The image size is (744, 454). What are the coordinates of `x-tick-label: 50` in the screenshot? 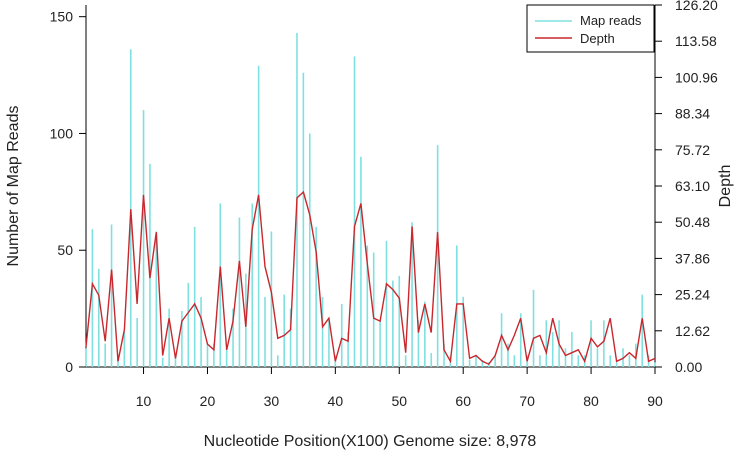 It's located at (399, 401).